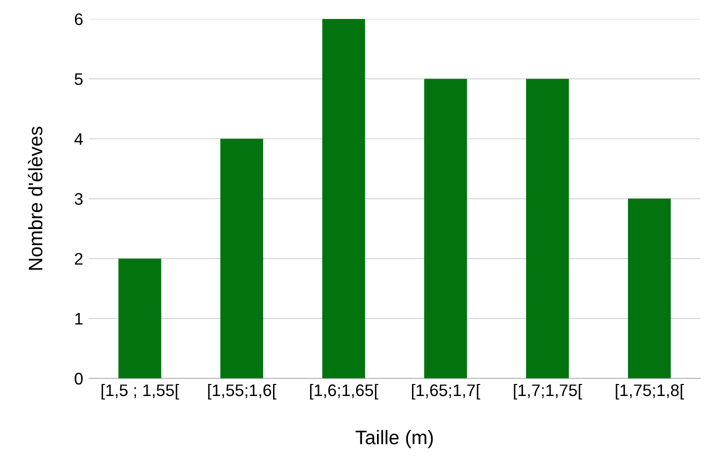 Image resolution: width=711 pixels, height=473 pixels. What do you see at coordinates (78, 19) in the screenshot?
I see `y-tick-label: 6` at bounding box center [78, 19].